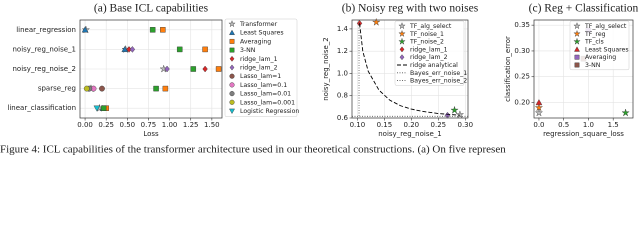 This screenshot has height=240, width=640. What do you see at coordinates (343, 118) in the screenshot?
I see `y-tick-label: 0.6` at bounding box center [343, 118].